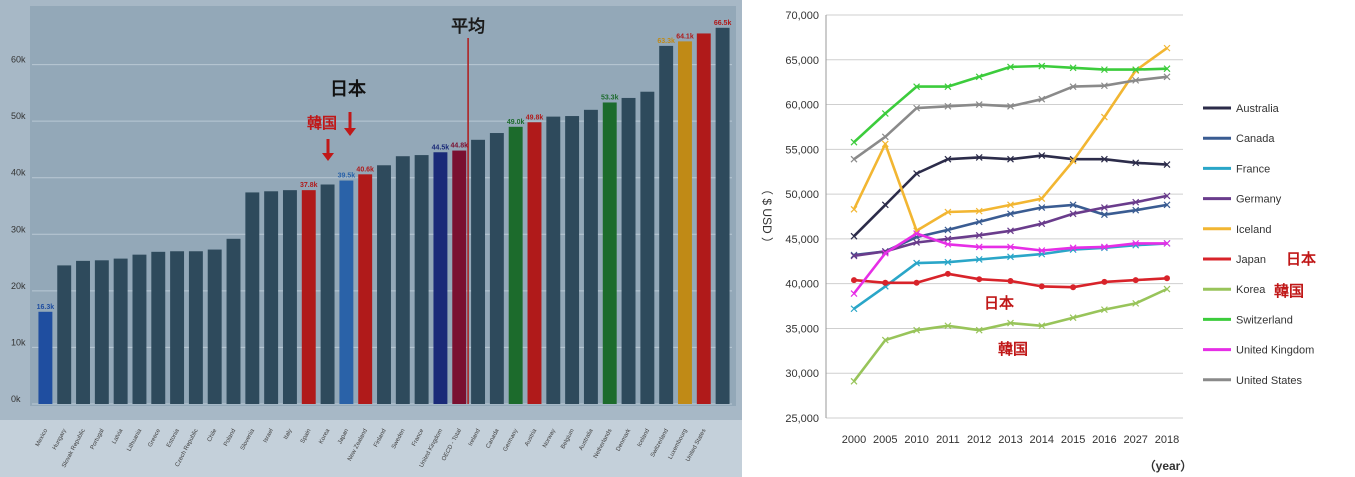  I want to click on korea-line-note: 韓国, so click(1013, 349).